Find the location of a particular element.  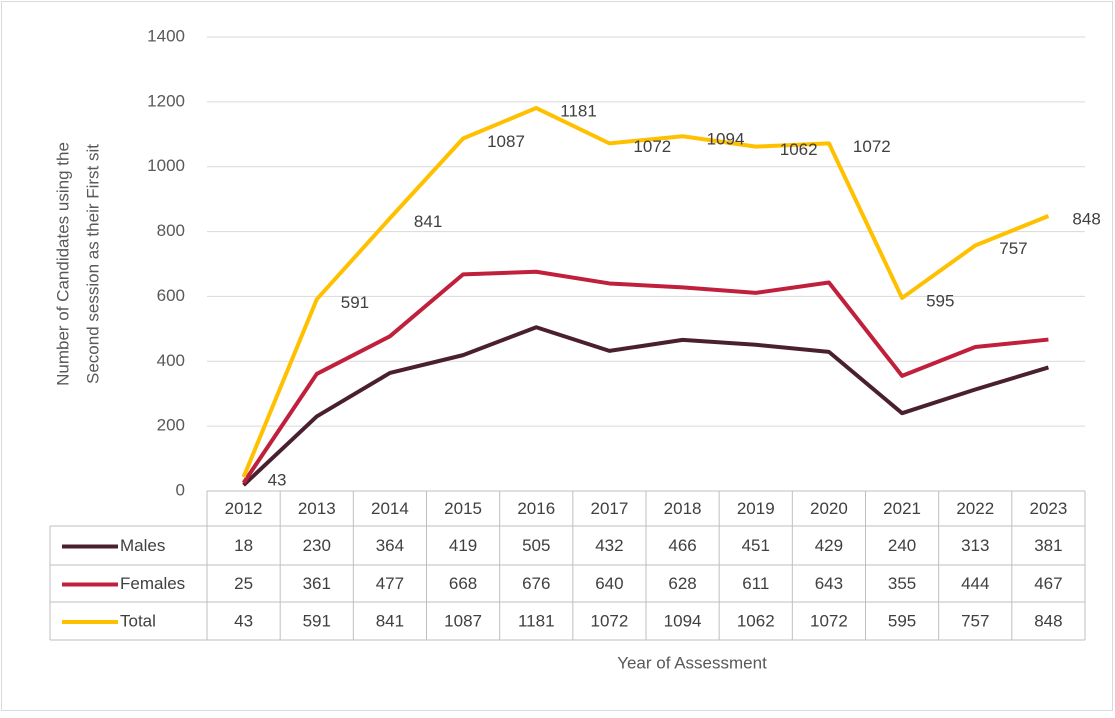

x-tick-label: 2013 is located at coordinates (317, 508).